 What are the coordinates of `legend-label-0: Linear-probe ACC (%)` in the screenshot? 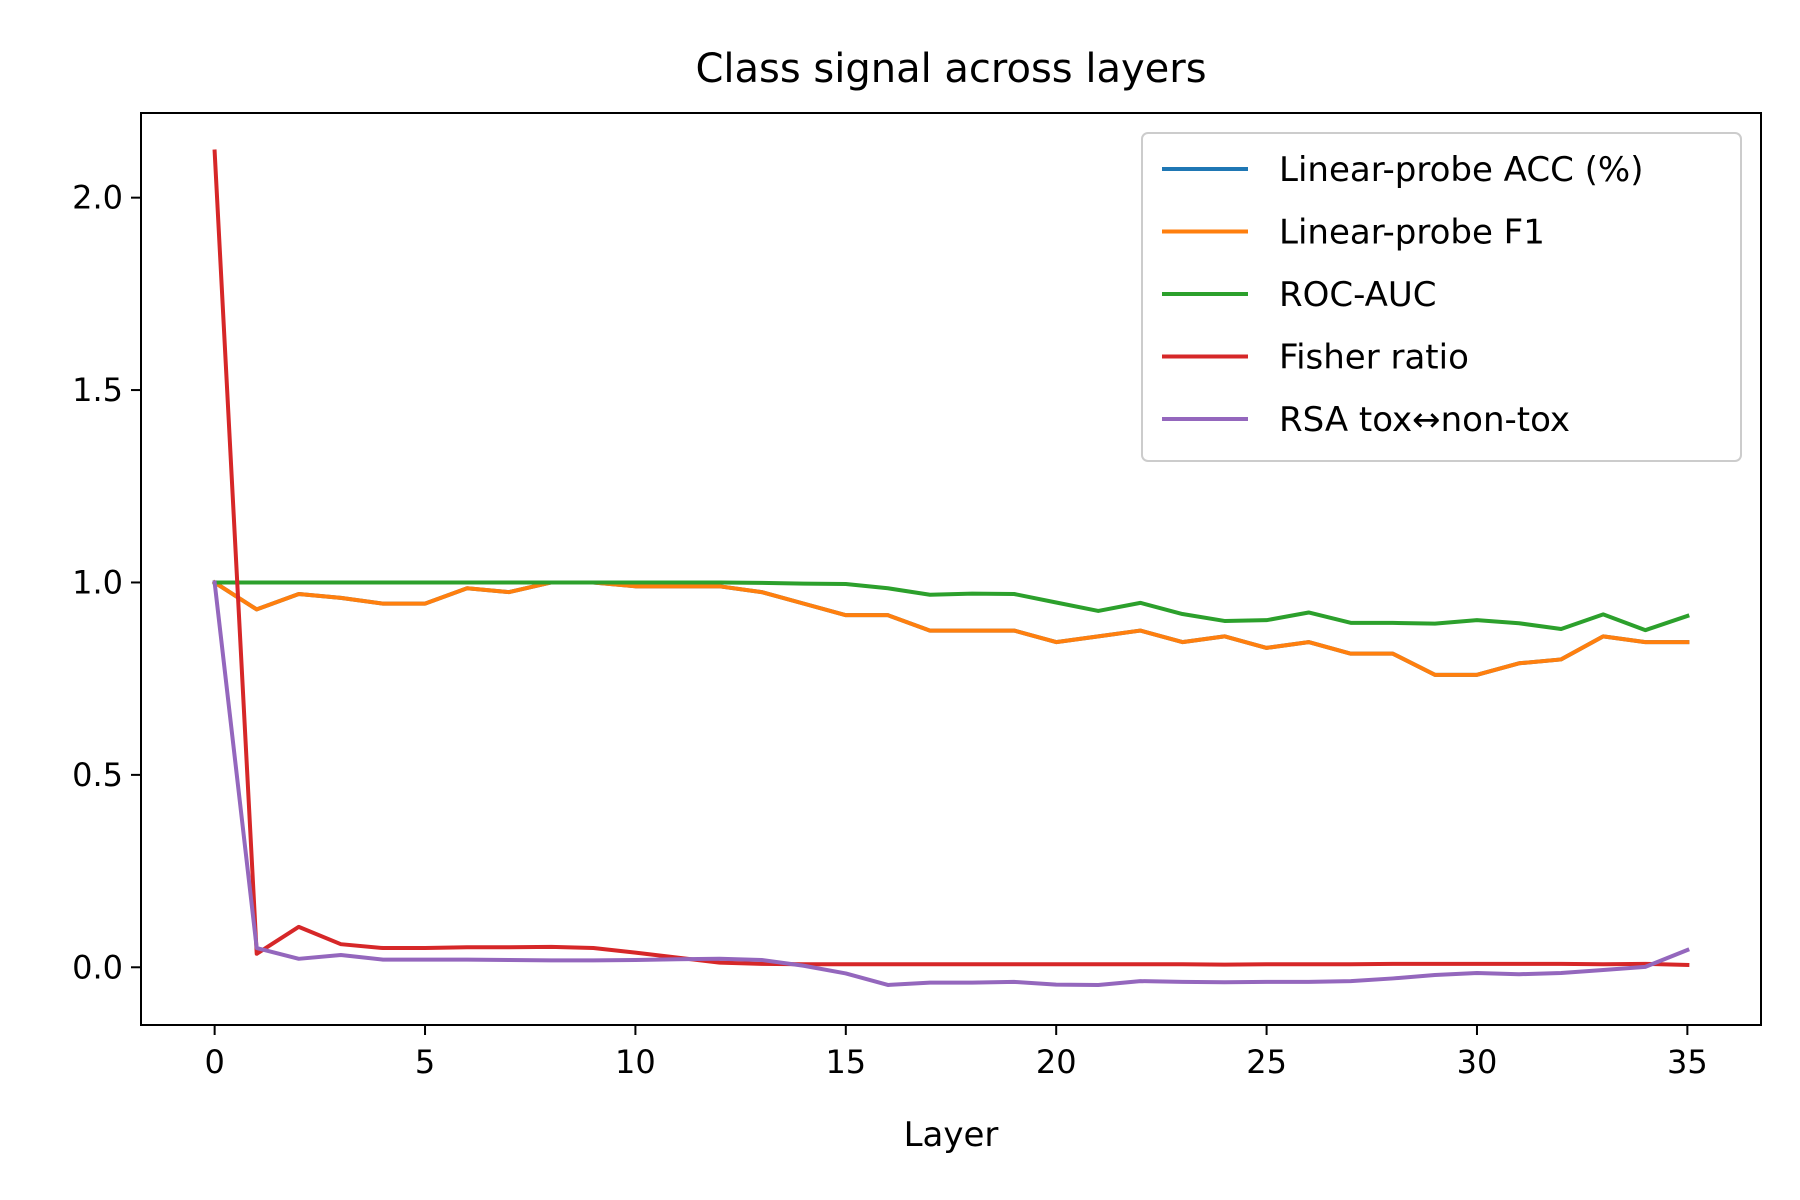 It's located at (1461, 170).